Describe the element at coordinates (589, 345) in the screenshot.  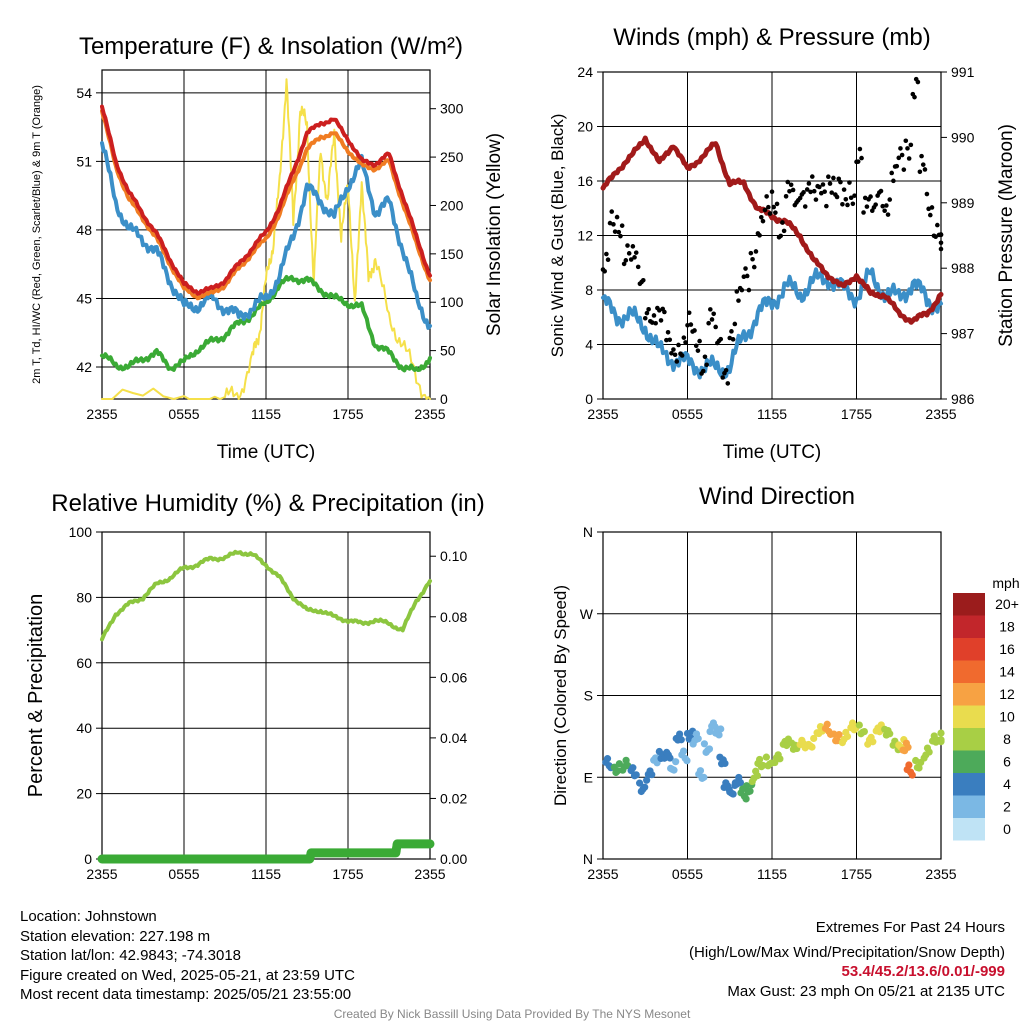
I see `y-tick-label: 4` at that location.